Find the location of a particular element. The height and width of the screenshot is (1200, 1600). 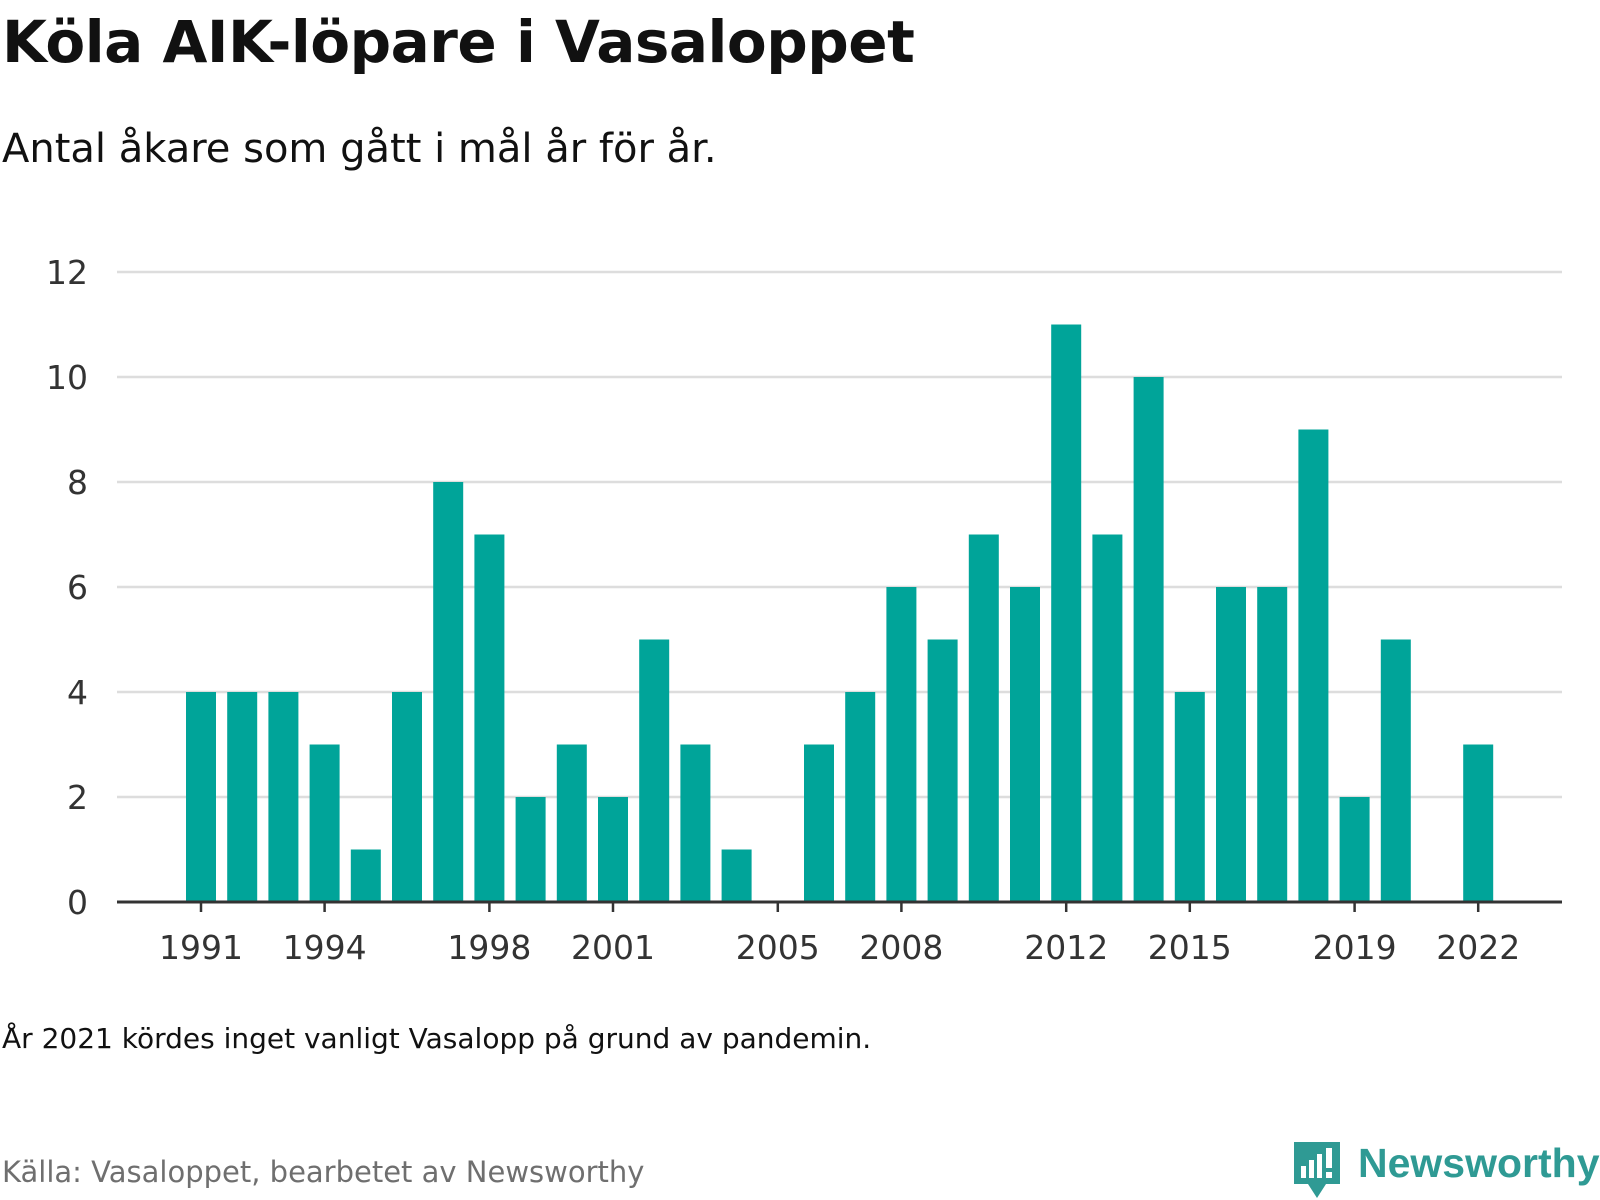

bar-2017 is located at coordinates (1272, 744).